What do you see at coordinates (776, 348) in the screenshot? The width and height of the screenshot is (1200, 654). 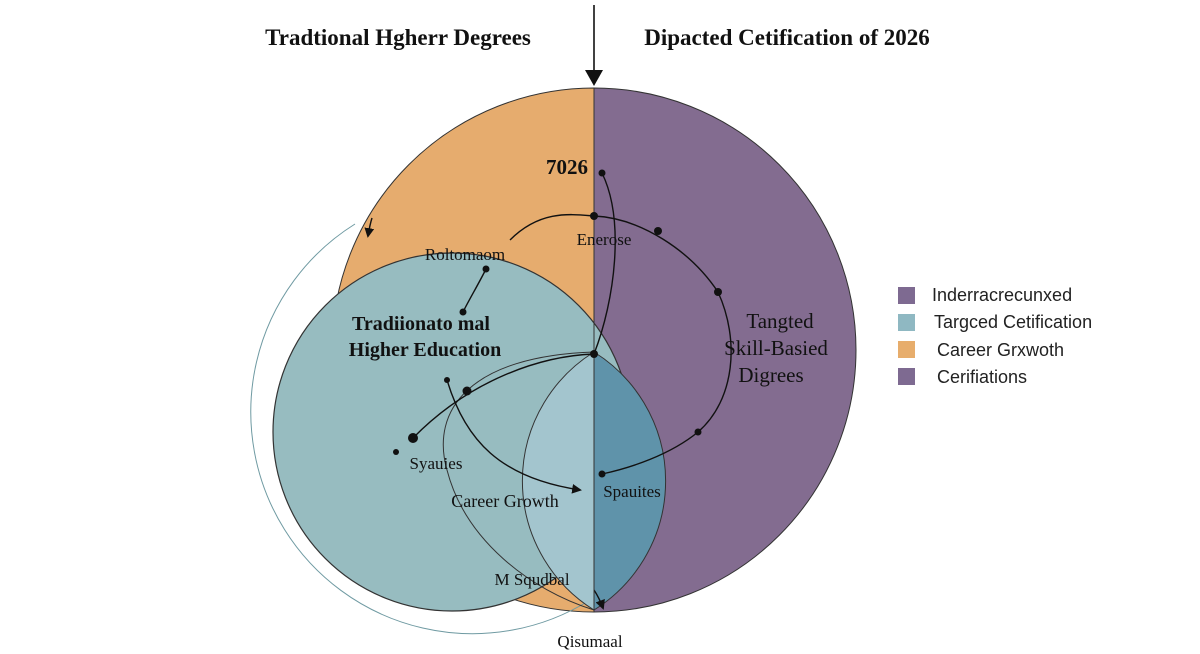 I see `right-main-label-line2: Skill-Basied` at bounding box center [776, 348].